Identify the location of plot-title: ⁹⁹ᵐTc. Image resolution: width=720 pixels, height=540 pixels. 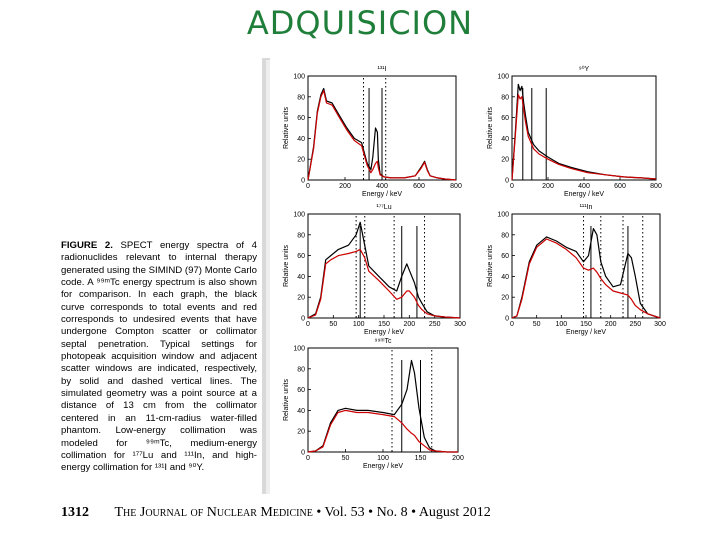
(383, 341).